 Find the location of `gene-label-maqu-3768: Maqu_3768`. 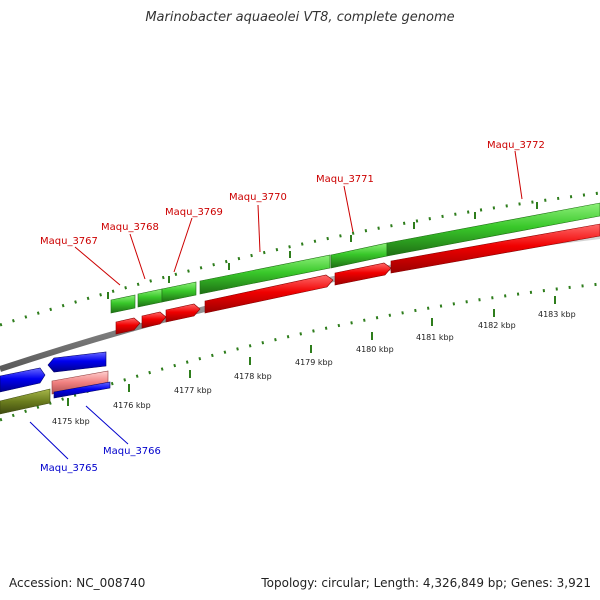

gene-label-maqu-3768: Maqu_3768 is located at coordinates (130, 227).